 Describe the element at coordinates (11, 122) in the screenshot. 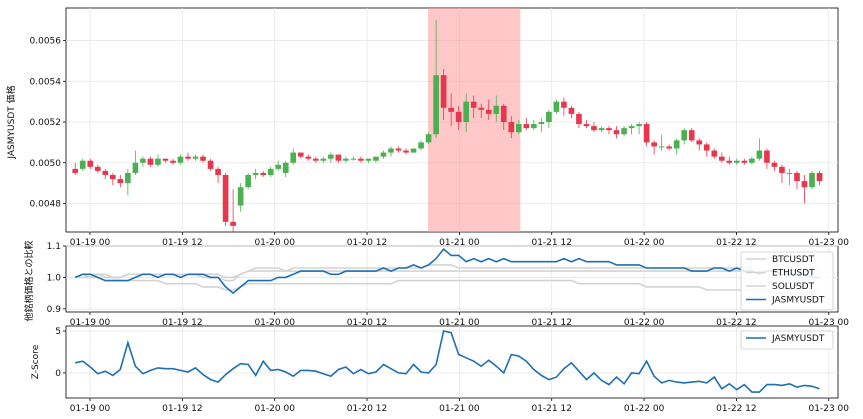

I see `price-y-axis-label: JASMYUSDT 価格` at that location.